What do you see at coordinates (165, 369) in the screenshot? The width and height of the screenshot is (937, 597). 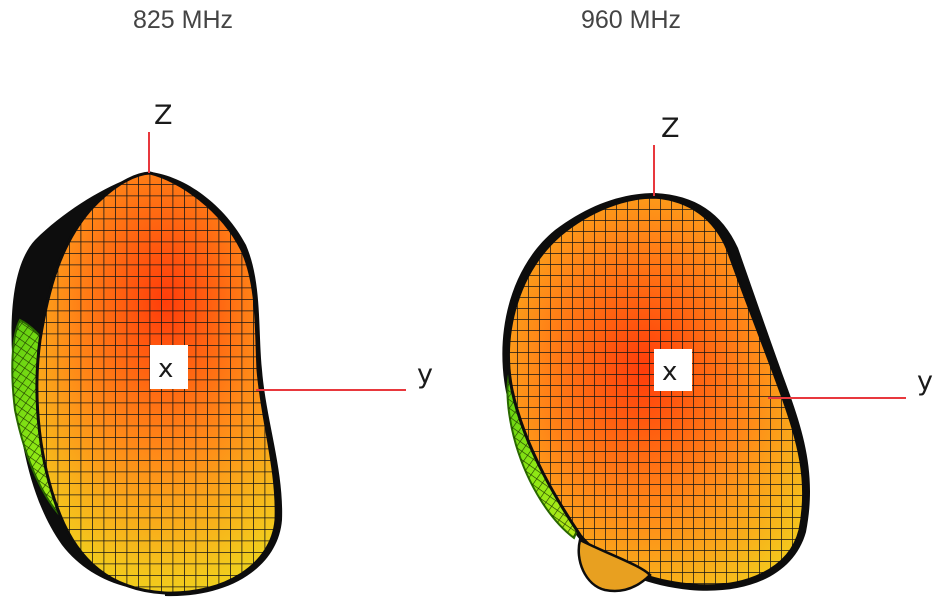 I see `origin-label-825: x` at bounding box center [165, 369].